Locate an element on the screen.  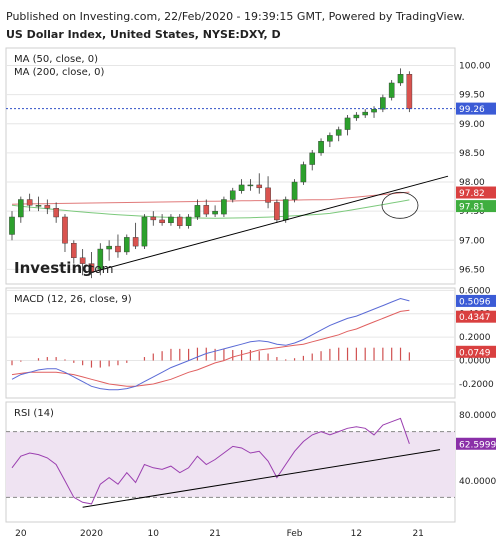
tag-ma50: 97.82 is located at coordinates (472, 194).